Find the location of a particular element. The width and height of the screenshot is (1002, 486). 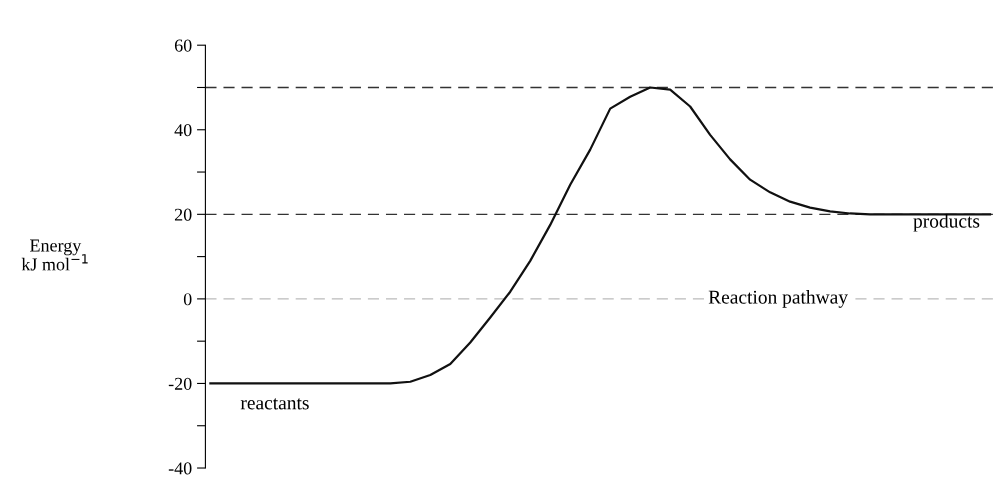

annotation: products is located at coordinates (946, 222).